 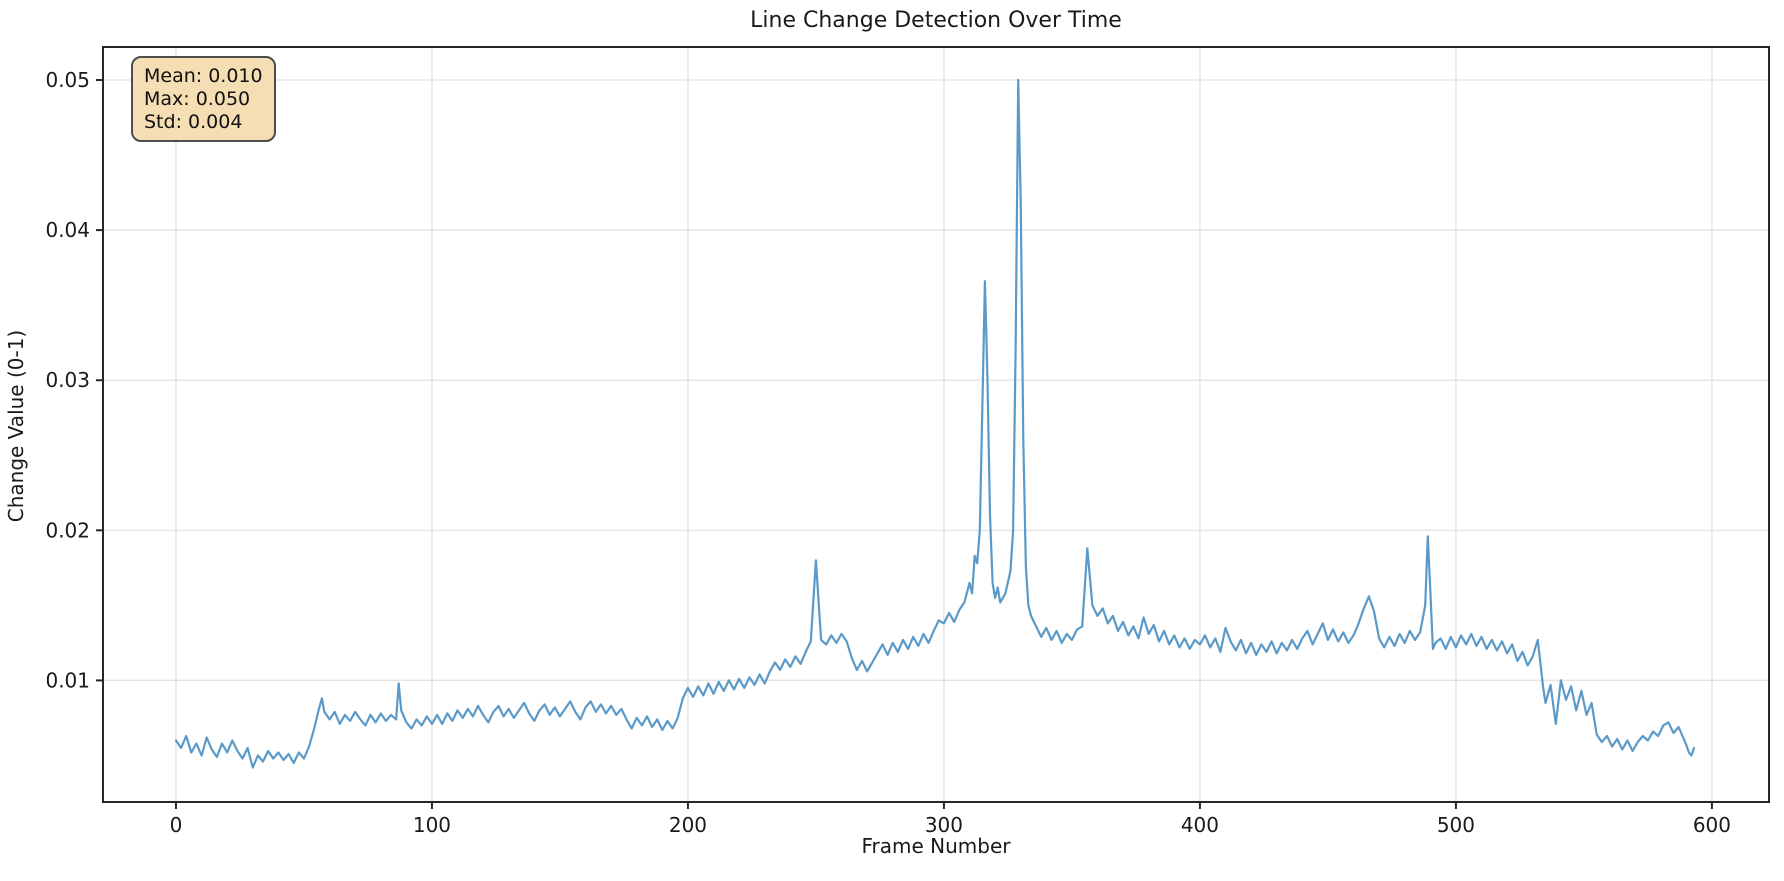 I want to click on stats-box: Mean: 0.010 Max: 0.050 Std: 0.004, so click(x=203, y=99).